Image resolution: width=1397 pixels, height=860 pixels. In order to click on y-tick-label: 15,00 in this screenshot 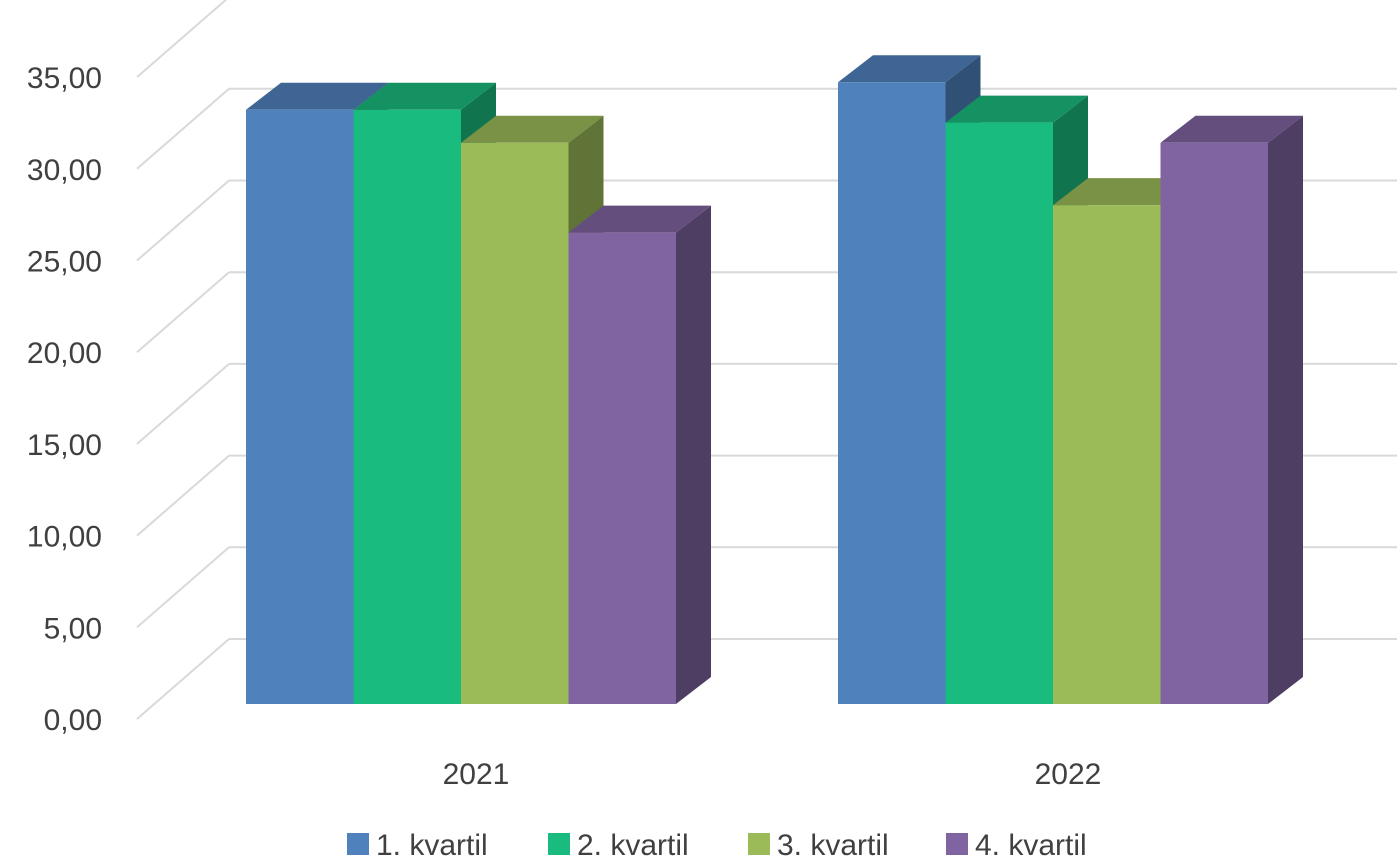, I will do `click(64, 445)`.